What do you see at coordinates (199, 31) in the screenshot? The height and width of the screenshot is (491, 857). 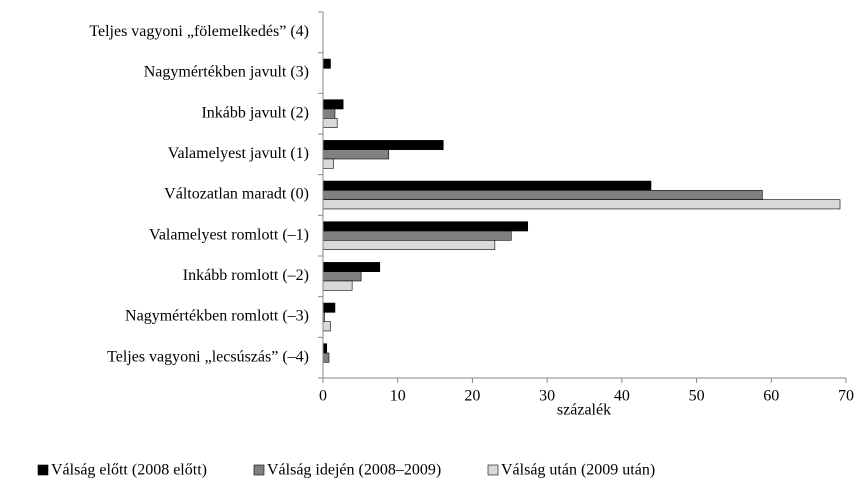 I see `y-tick-label: Teljes vagyoni „fölemelkedés” (4)` at bounding box center [199, 31].